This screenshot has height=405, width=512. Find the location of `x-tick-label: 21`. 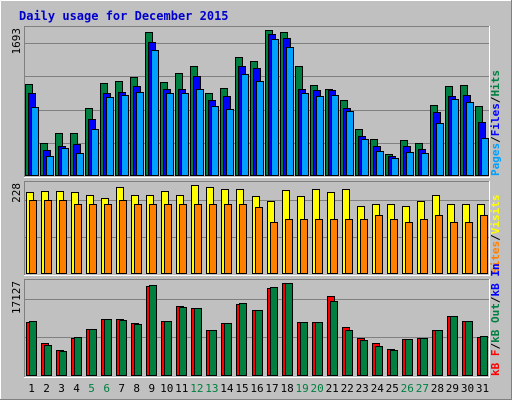

x-tick-label: 21 is located at coordinates (332, 388).